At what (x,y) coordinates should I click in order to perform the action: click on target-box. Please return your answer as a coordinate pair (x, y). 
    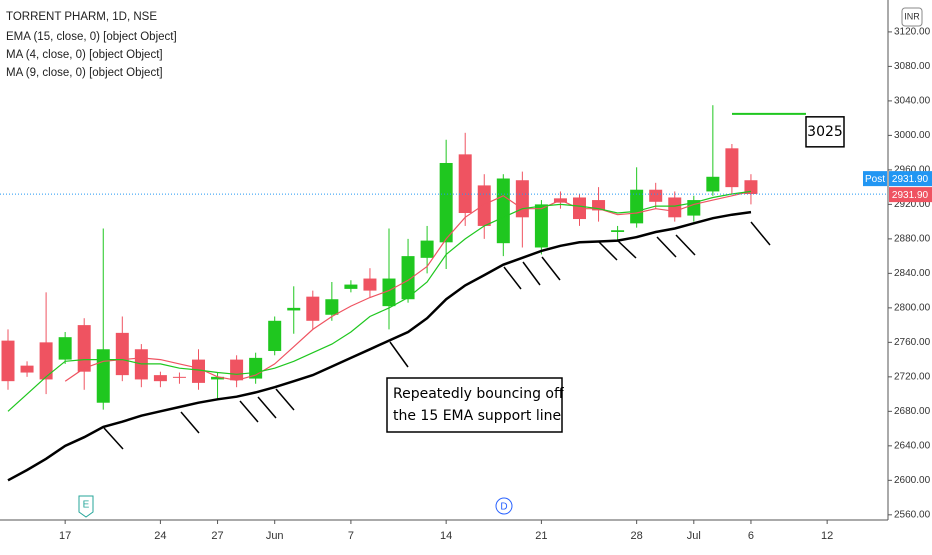
    Looking at the image, I should click on (825, 132).